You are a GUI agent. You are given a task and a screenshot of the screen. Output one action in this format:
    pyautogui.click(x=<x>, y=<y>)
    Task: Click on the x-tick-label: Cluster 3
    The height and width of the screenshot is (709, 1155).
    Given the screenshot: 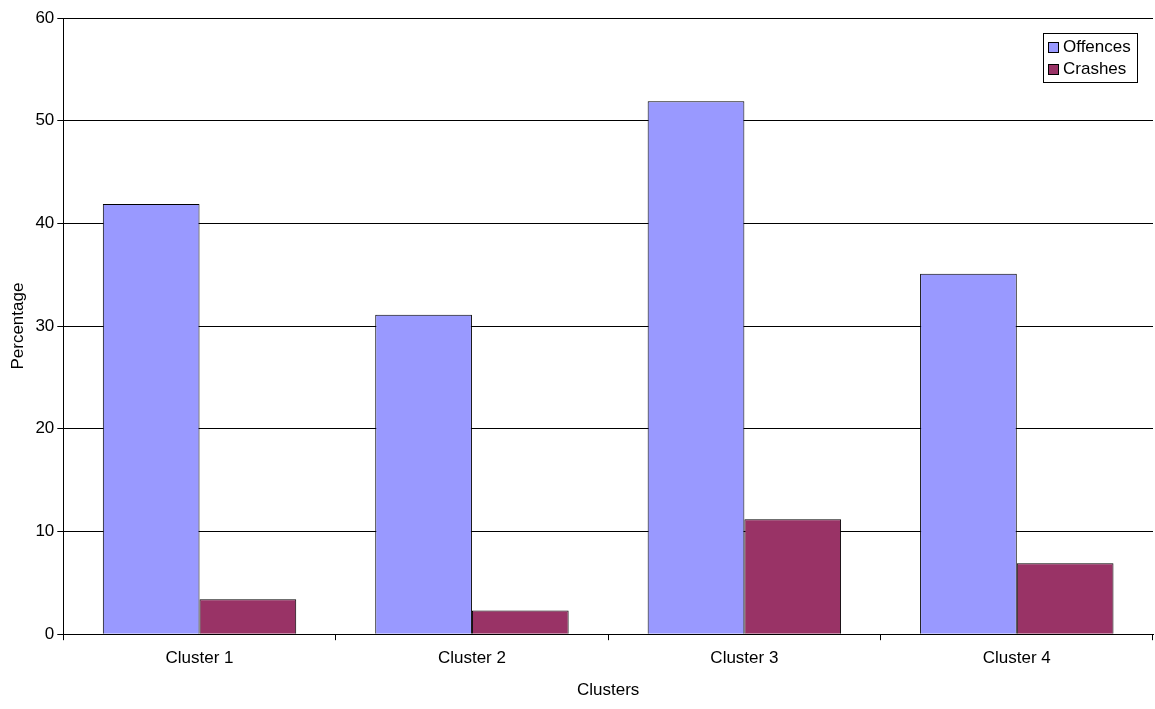 What is the action you would take?
    pyautogui.click(x=744, y=658)
    